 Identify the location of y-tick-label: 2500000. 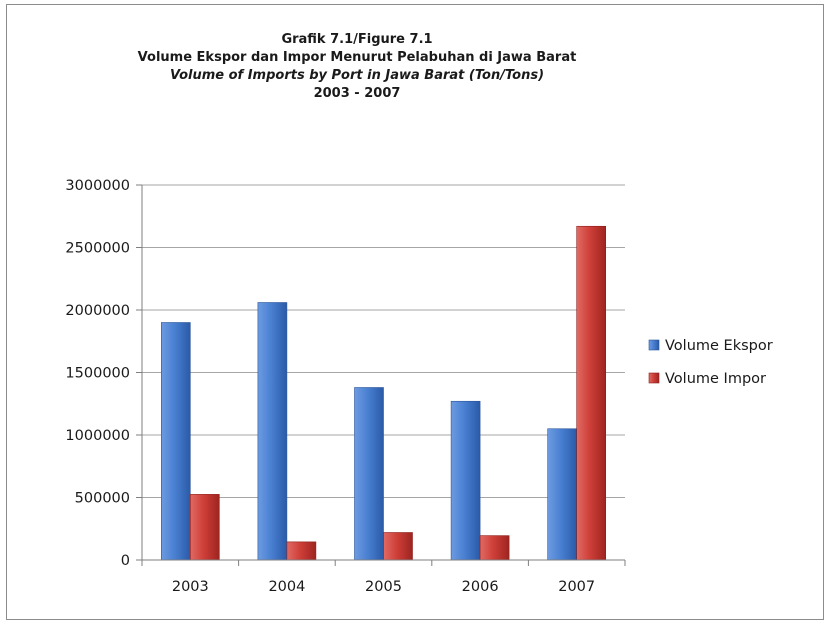
(97, 249).